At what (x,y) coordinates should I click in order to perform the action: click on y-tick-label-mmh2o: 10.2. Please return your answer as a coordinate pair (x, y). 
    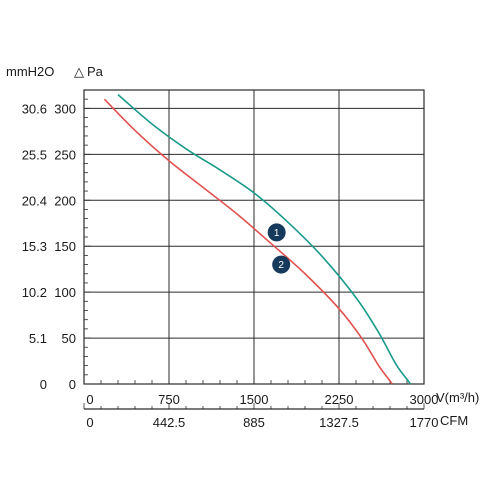
    Looking at the image, I should click on (34, 292).